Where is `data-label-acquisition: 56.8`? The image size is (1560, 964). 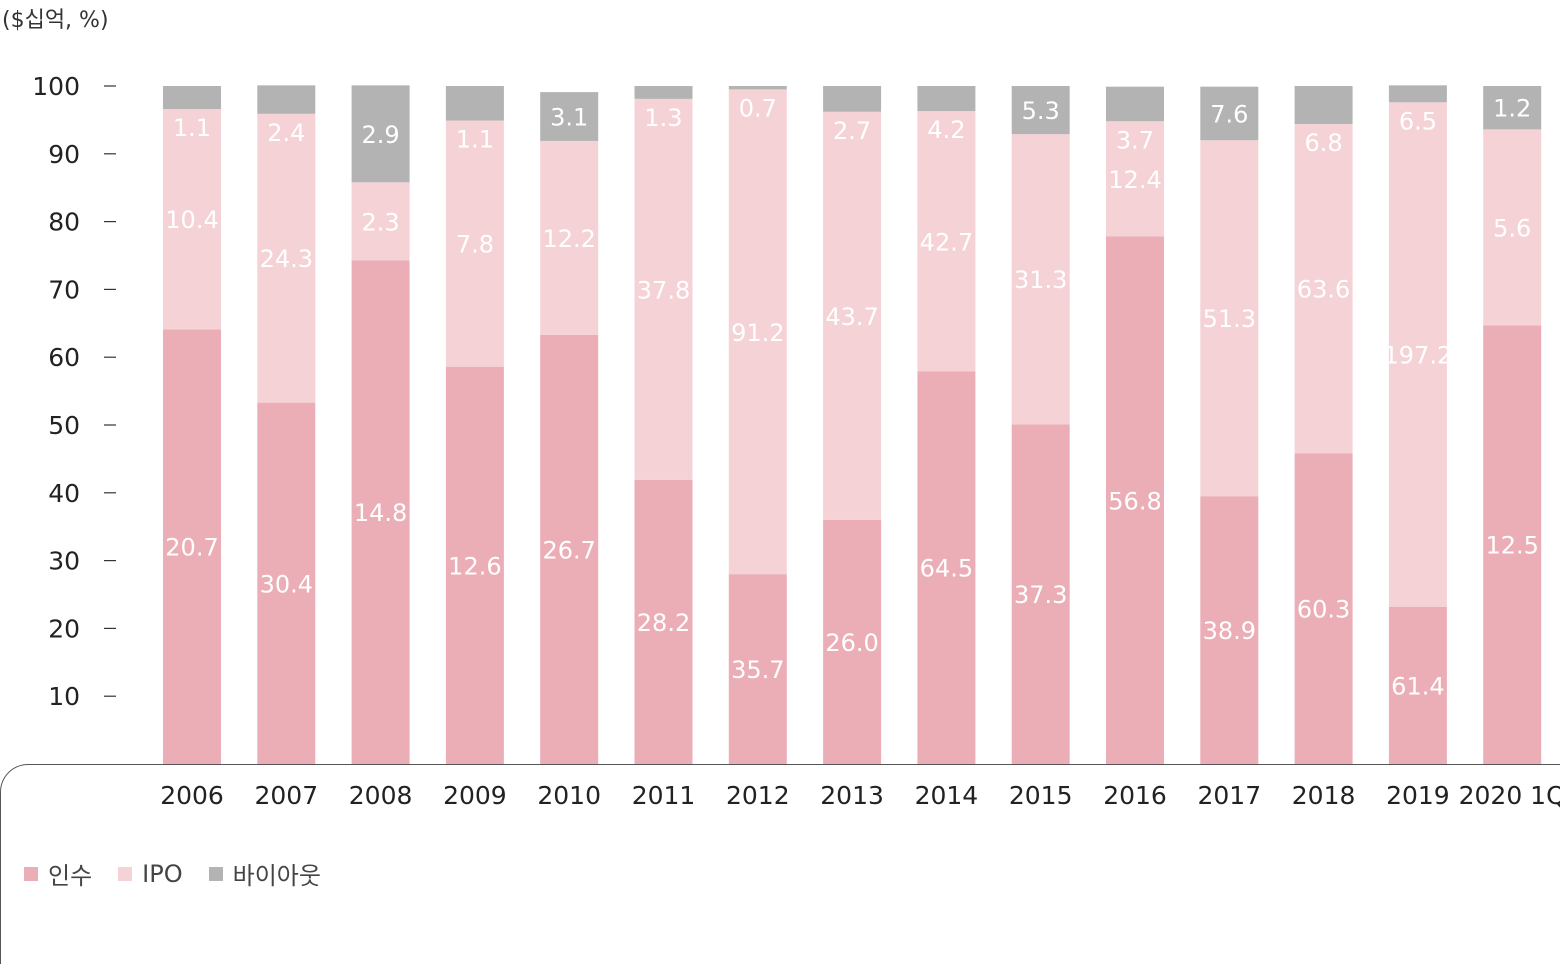 data-label-acquisition: 56.8 is located at coordinates (1134, 501).